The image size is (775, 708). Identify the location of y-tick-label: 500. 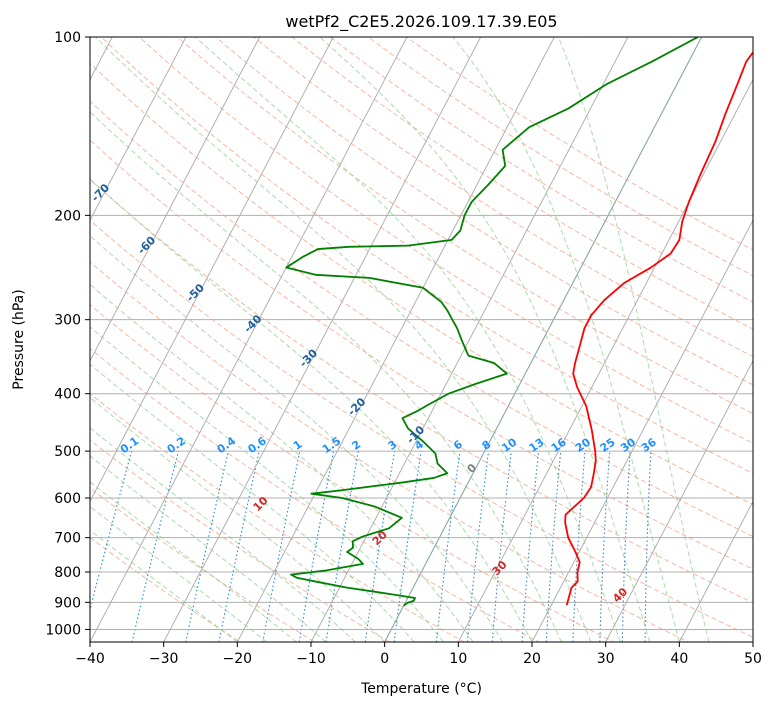
(67, 452).